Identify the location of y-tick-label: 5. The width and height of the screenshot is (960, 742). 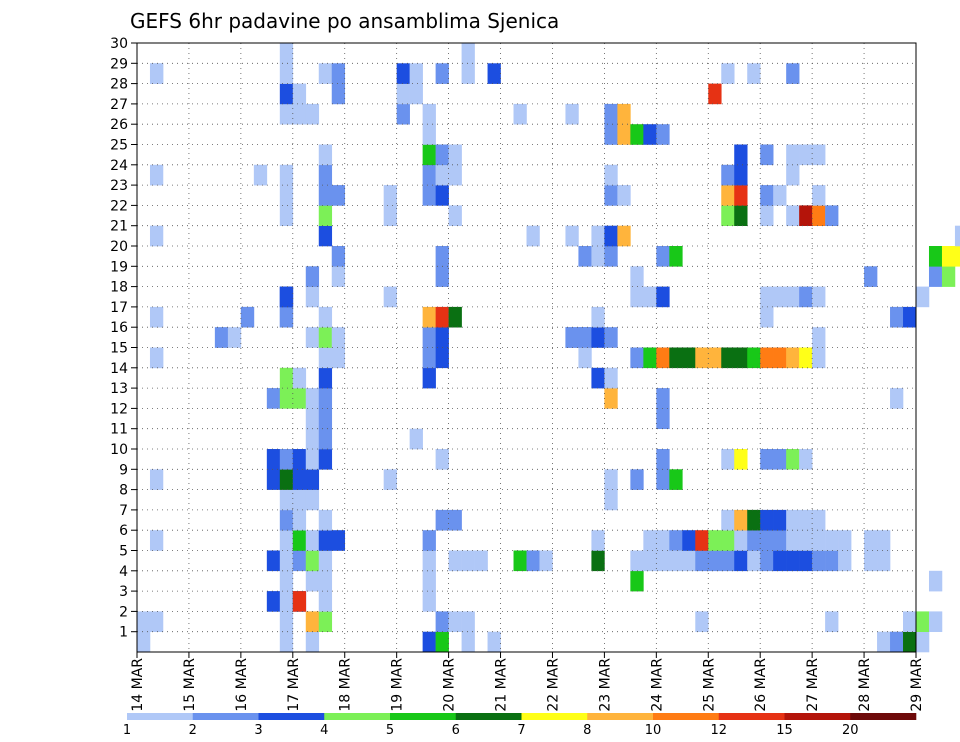
(123, 552).